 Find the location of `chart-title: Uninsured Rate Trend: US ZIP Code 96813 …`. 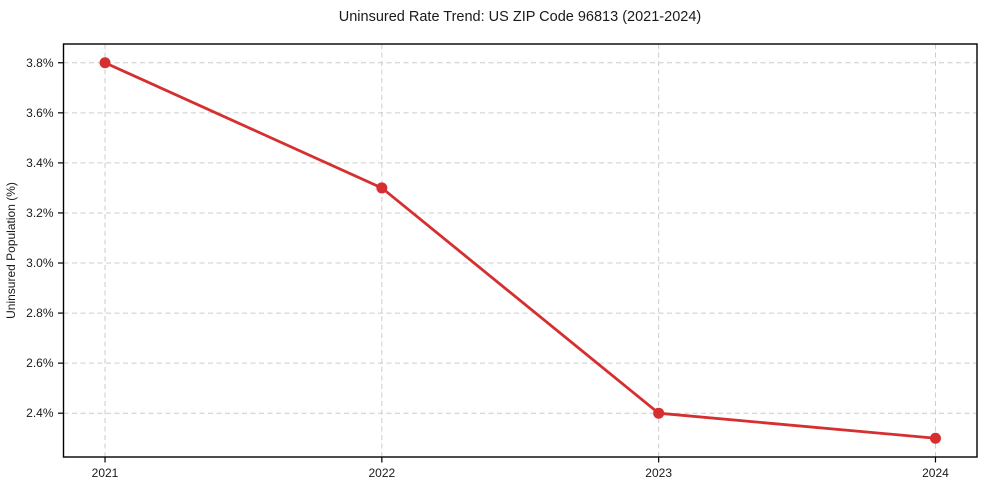

chart-title: Uninsured Rate Trend: US ZIP Code 96813 … is located at coordinates (520, 17).